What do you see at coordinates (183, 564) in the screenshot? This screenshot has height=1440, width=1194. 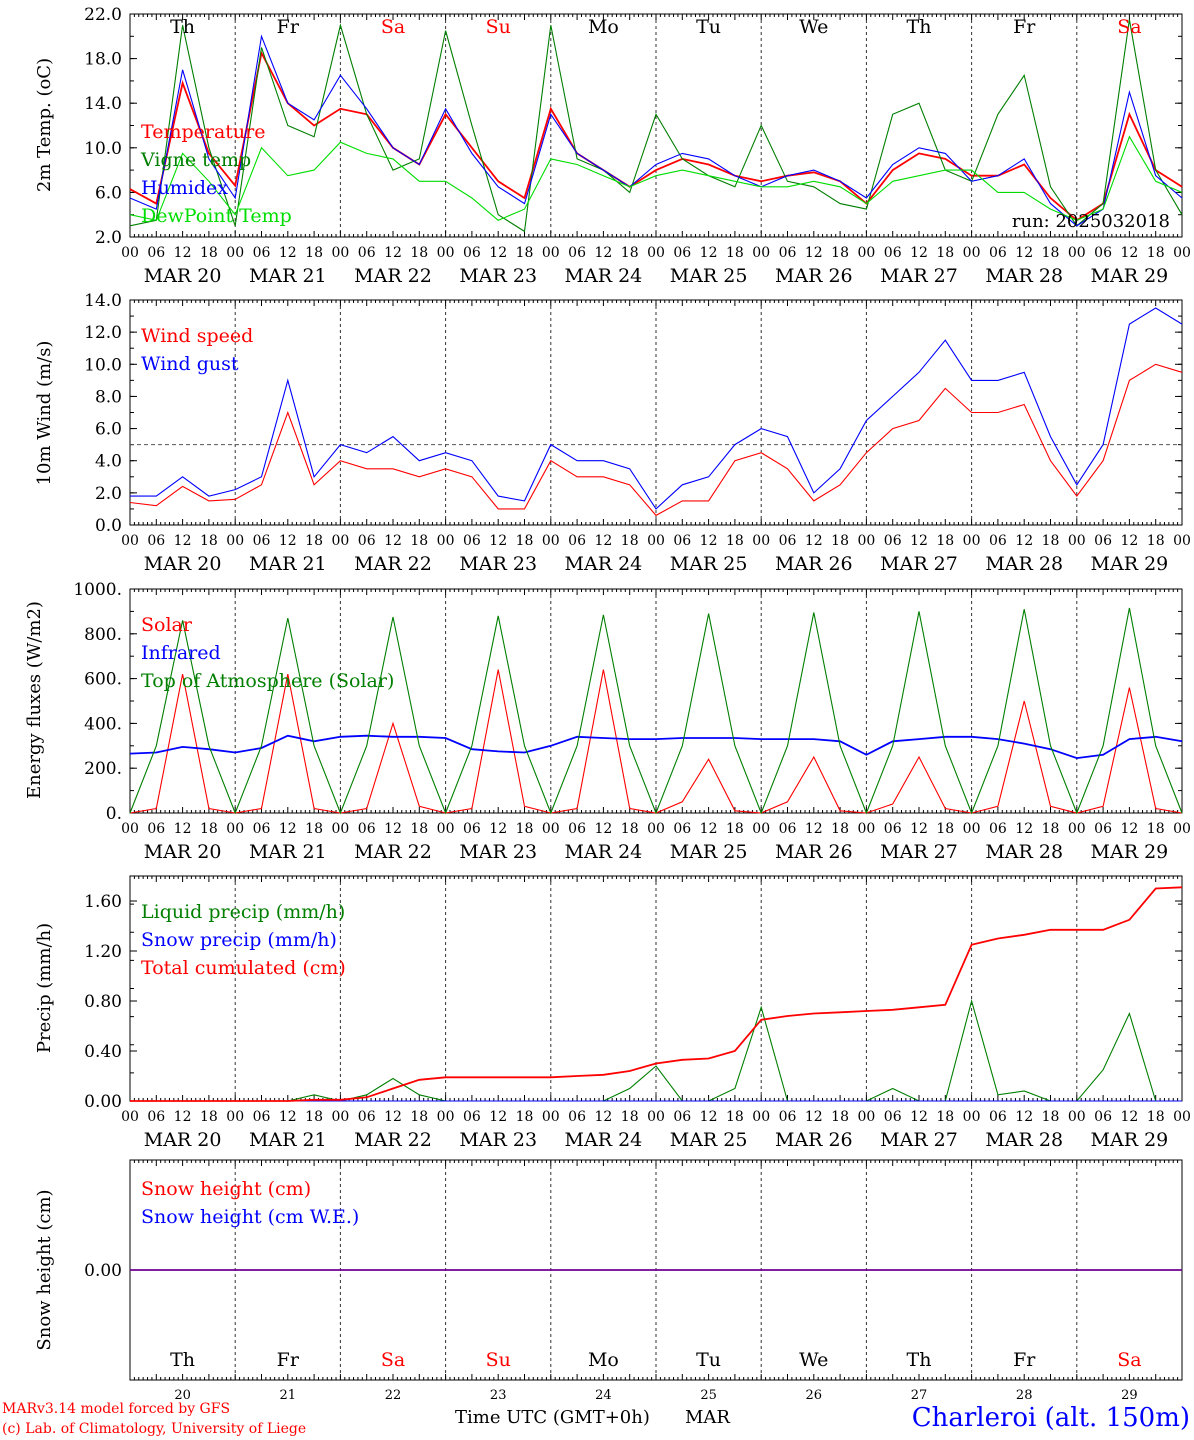 I see `date-label: MAR 20` at bounding box center [183, 564].